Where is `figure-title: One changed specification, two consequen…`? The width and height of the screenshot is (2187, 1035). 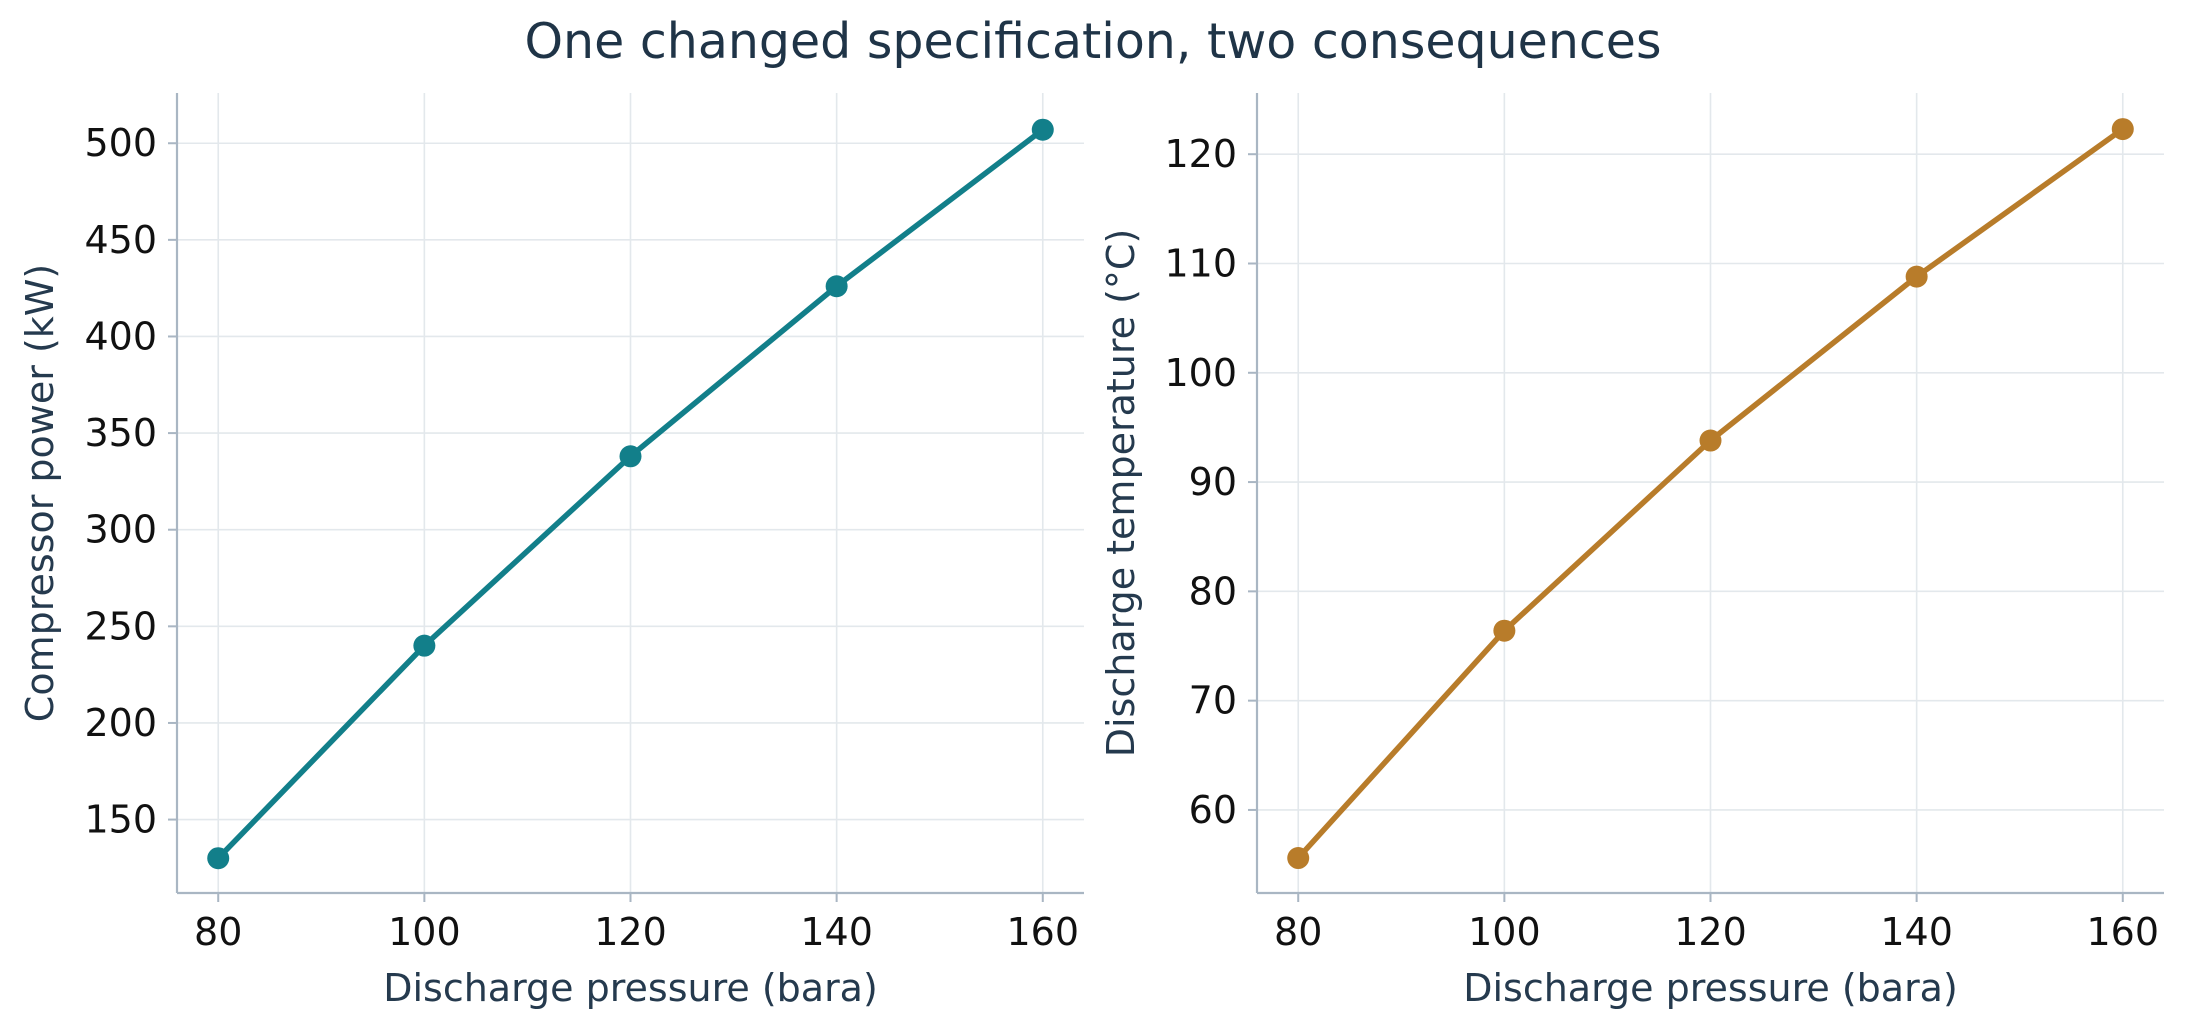 figure-title: One changed specification, two consequen… is located at coordinates (1092, 41).